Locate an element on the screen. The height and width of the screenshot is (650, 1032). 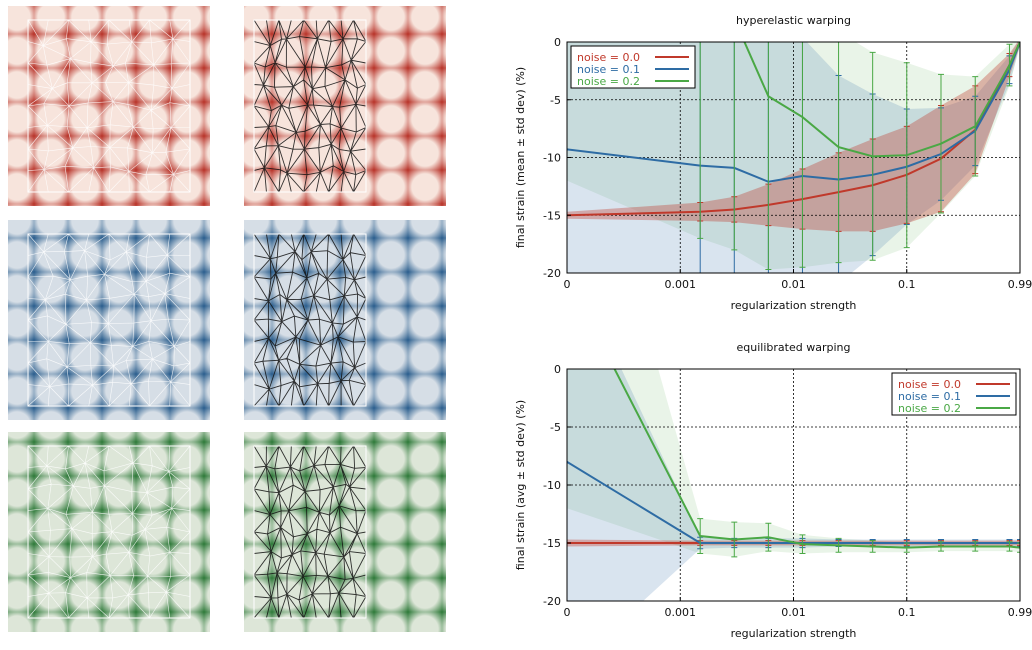
panel-blue-reference is located at coordinates (109, 320).